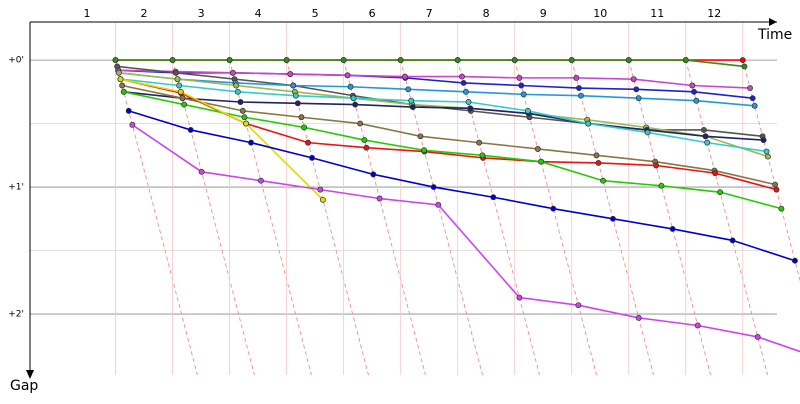  I want to click on x-axis-label: Time, so click(774, 35).